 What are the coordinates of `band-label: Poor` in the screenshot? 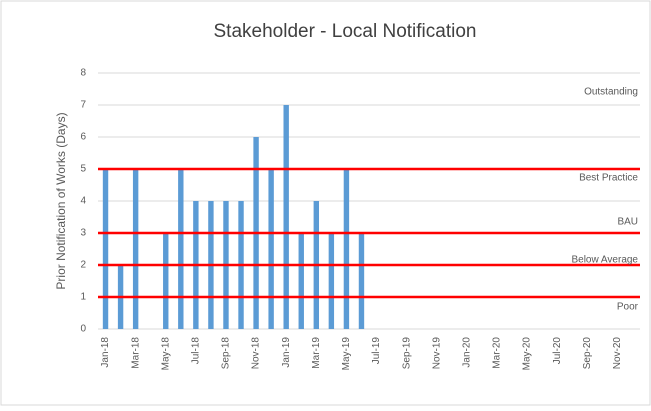 It's located at (628, 307).